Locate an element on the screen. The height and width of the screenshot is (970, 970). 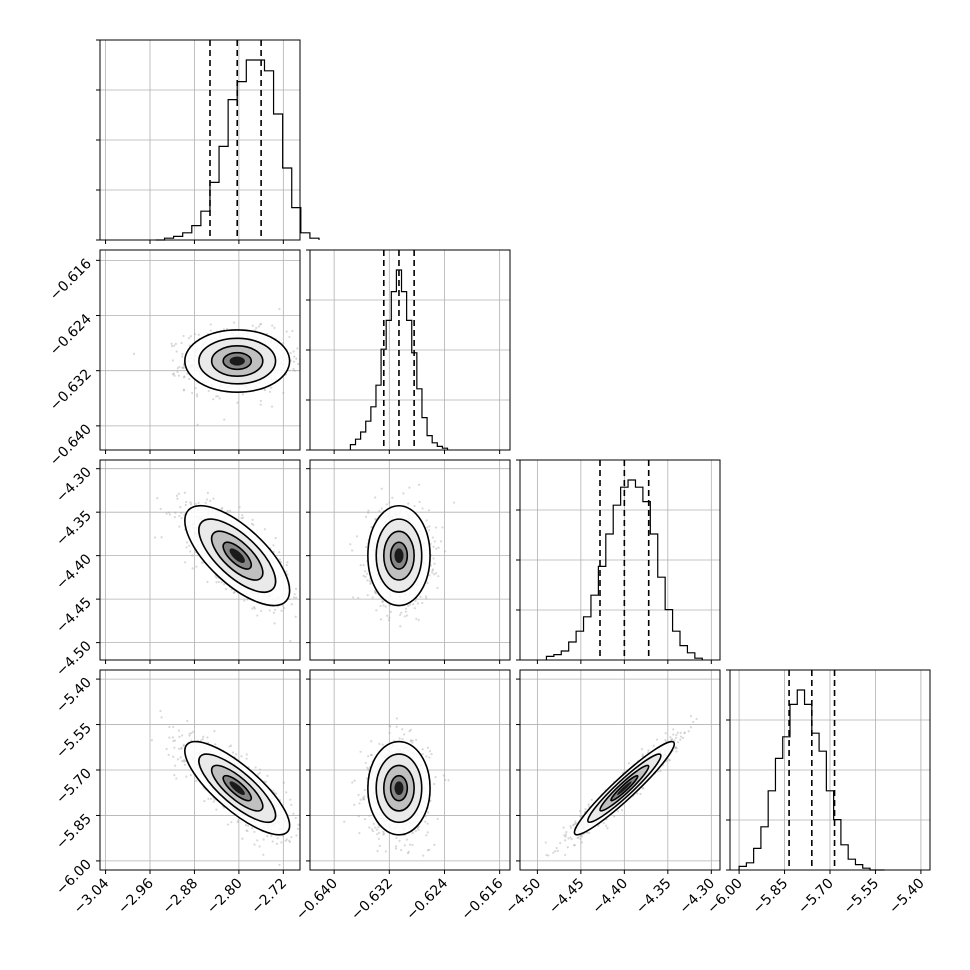
x-tick-label: −0.624 is located at coordinates (427, 899).